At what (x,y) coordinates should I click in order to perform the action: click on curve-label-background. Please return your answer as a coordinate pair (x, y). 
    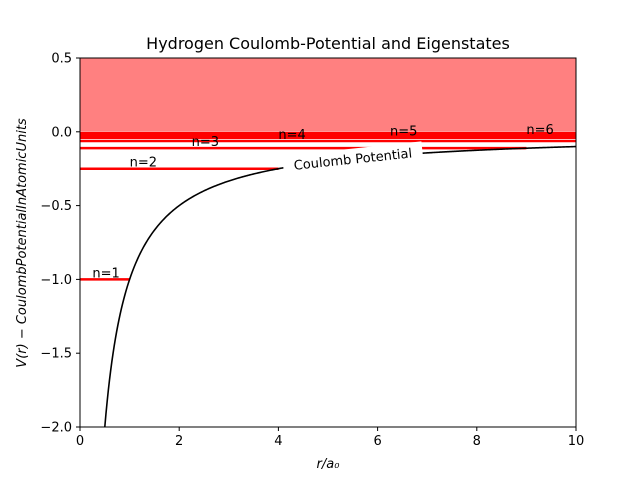
    Looking at the image, I should click on (353, 158).